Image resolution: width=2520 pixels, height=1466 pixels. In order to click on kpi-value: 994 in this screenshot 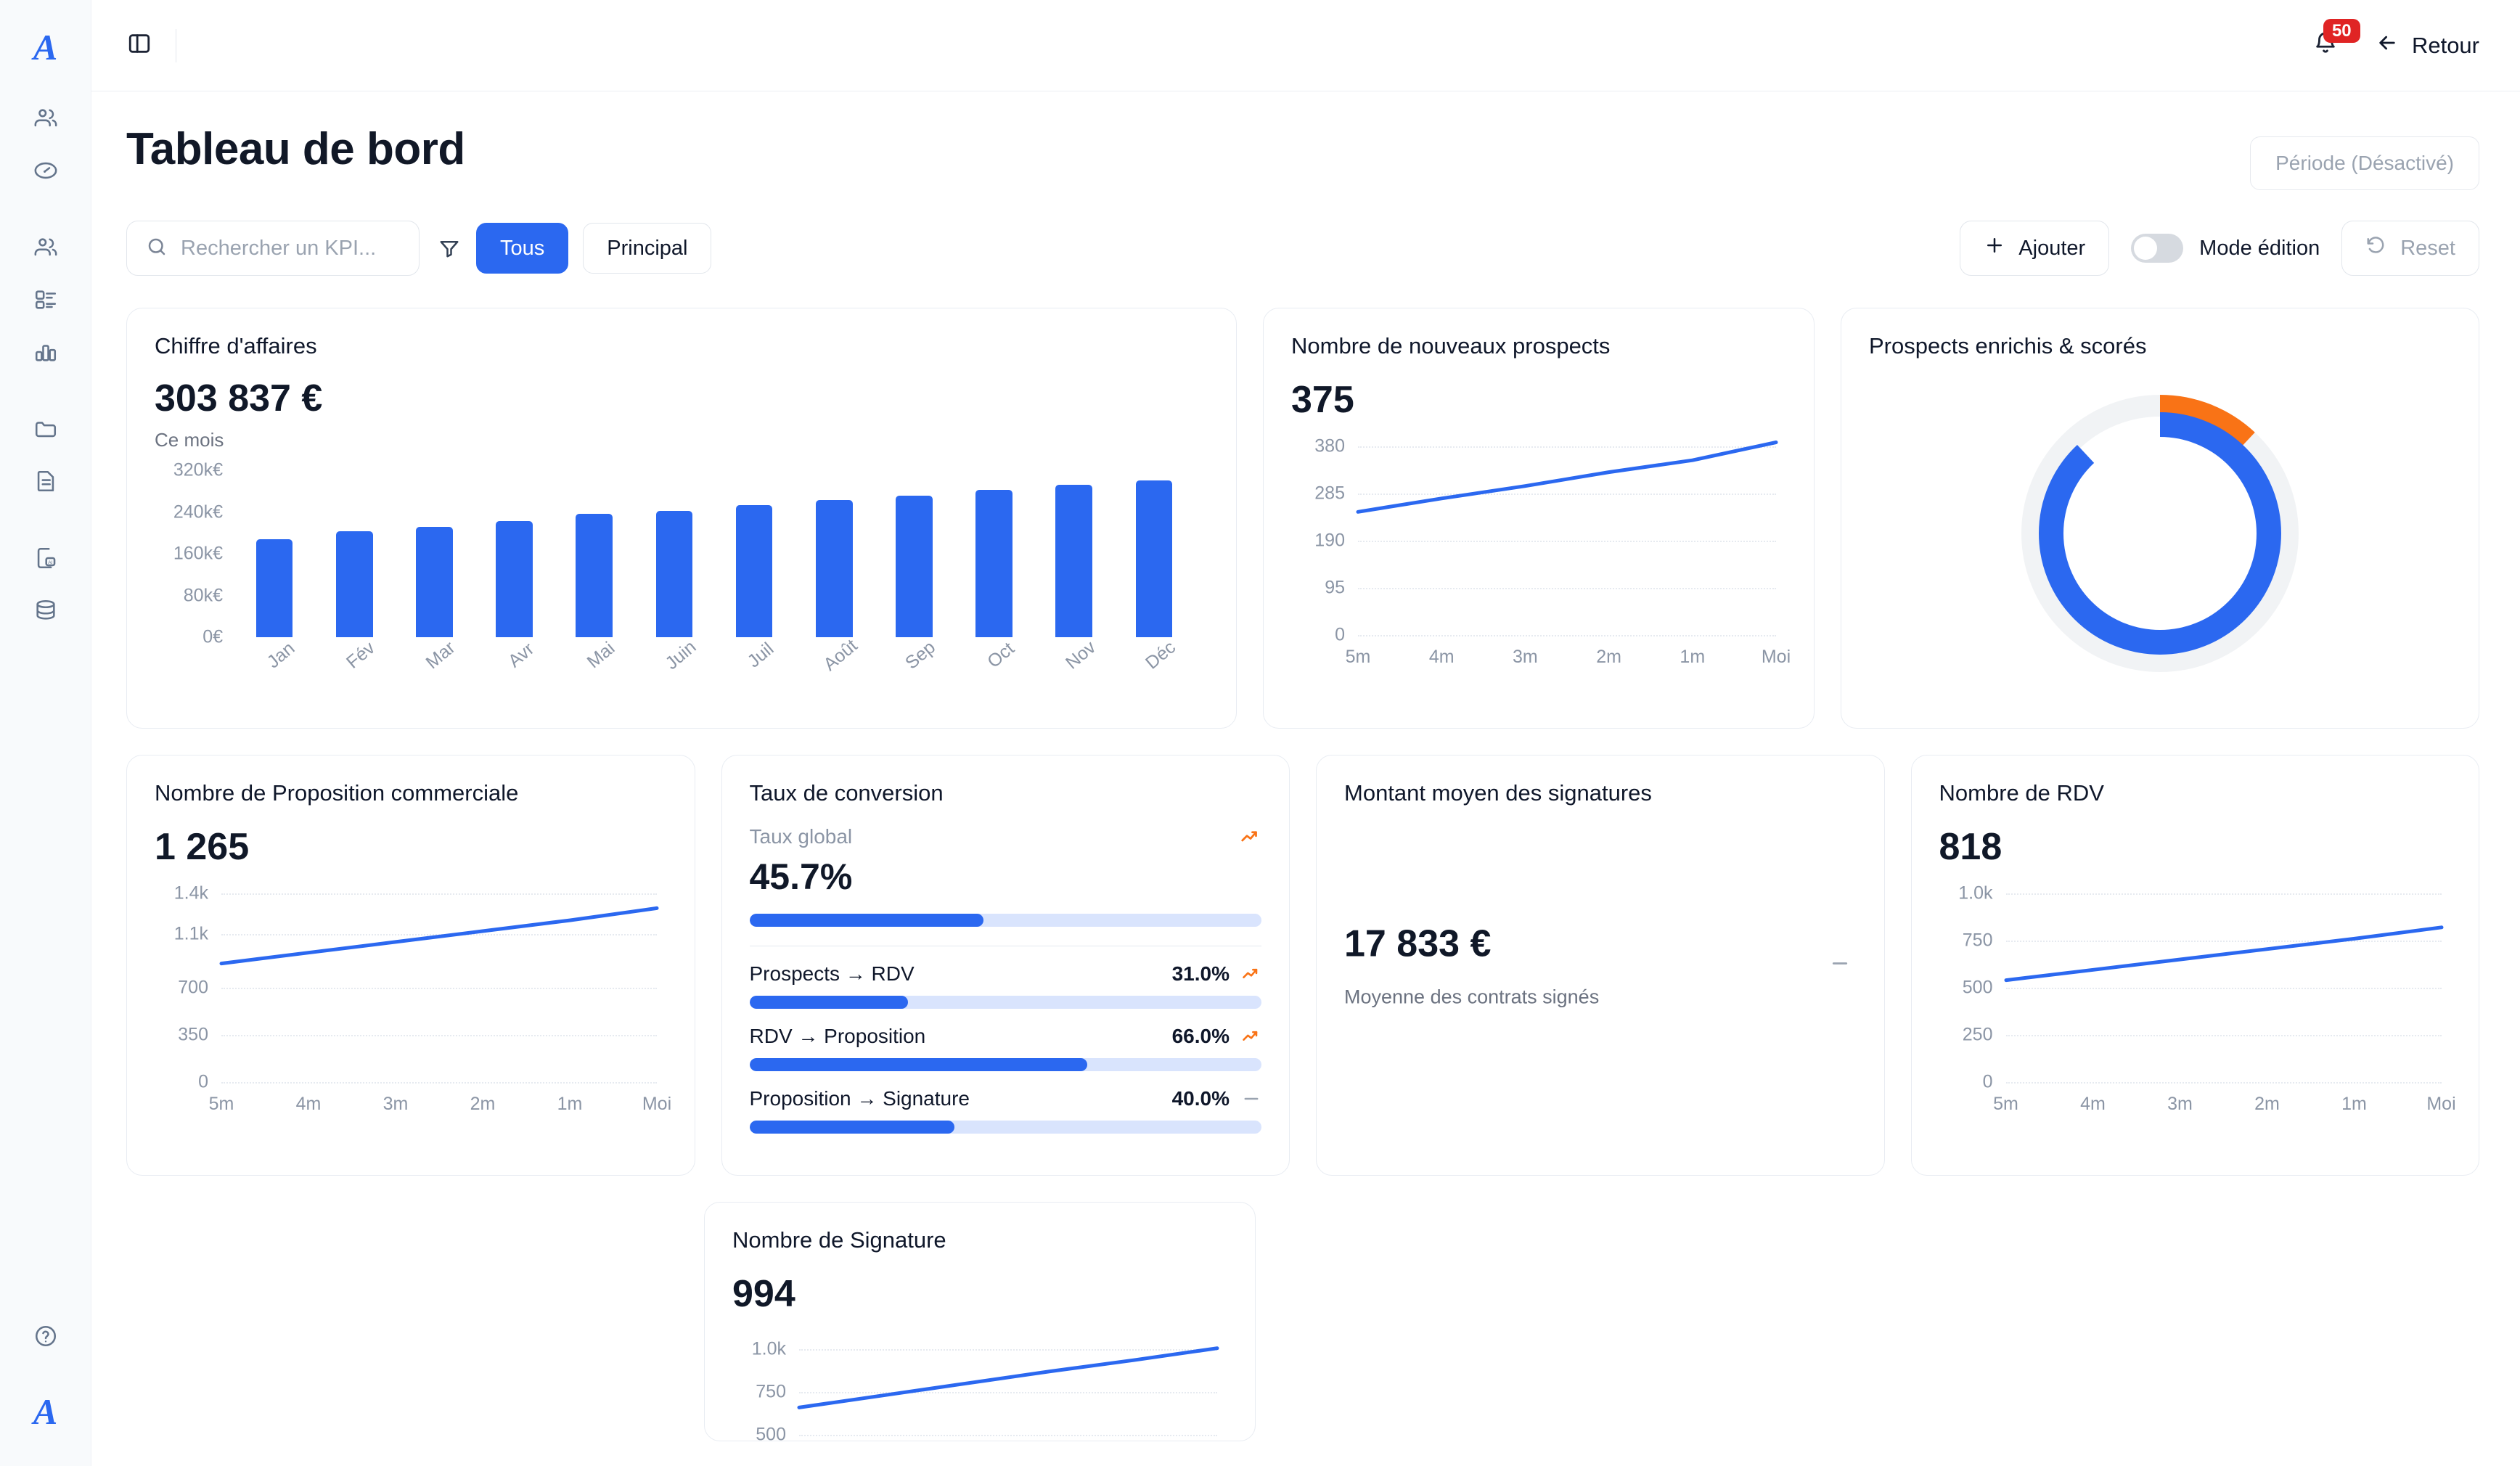, I will do `click(764, 1294)`.